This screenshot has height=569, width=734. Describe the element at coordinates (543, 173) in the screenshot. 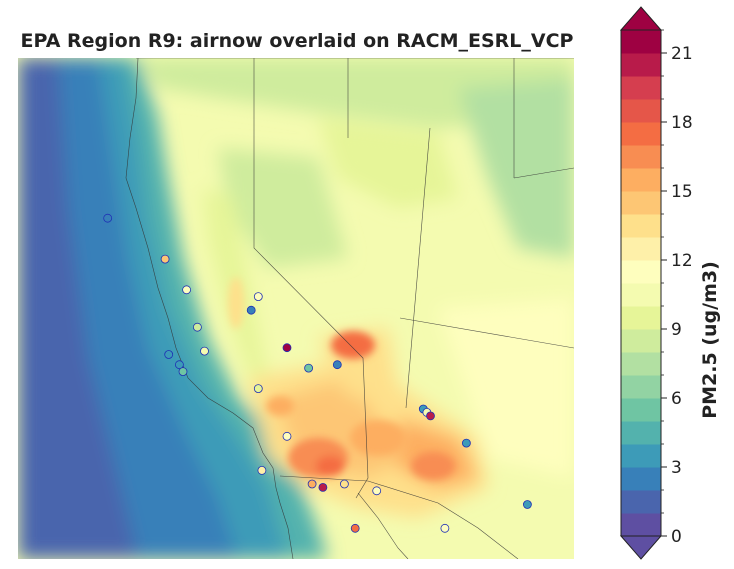

I see `wyoming-border` at that location.